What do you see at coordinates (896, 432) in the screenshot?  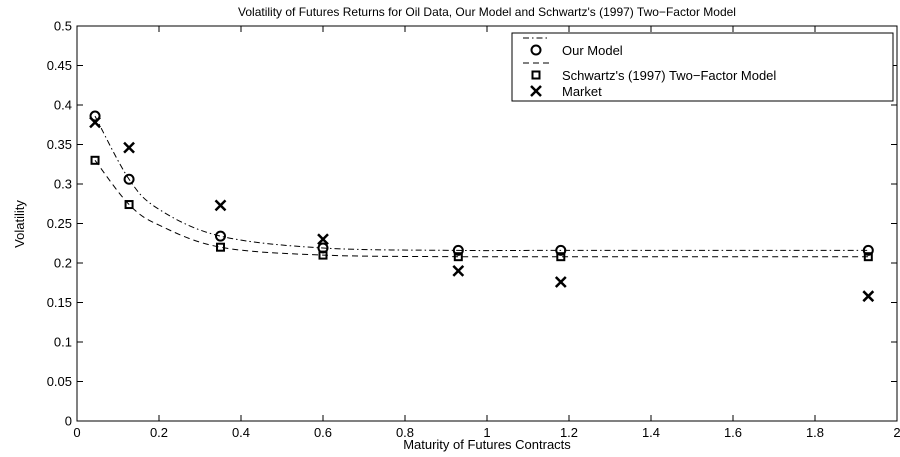 I see `x-tick-label: 2` at bounding box center [896, 432].